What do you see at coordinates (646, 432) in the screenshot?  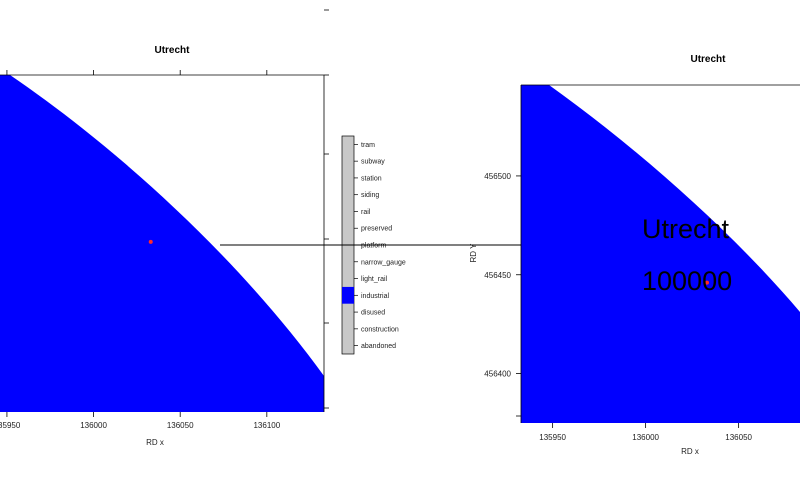 I see `right-bottom-ticks: 135950136000136050136100` at bounding box center [646, 432].